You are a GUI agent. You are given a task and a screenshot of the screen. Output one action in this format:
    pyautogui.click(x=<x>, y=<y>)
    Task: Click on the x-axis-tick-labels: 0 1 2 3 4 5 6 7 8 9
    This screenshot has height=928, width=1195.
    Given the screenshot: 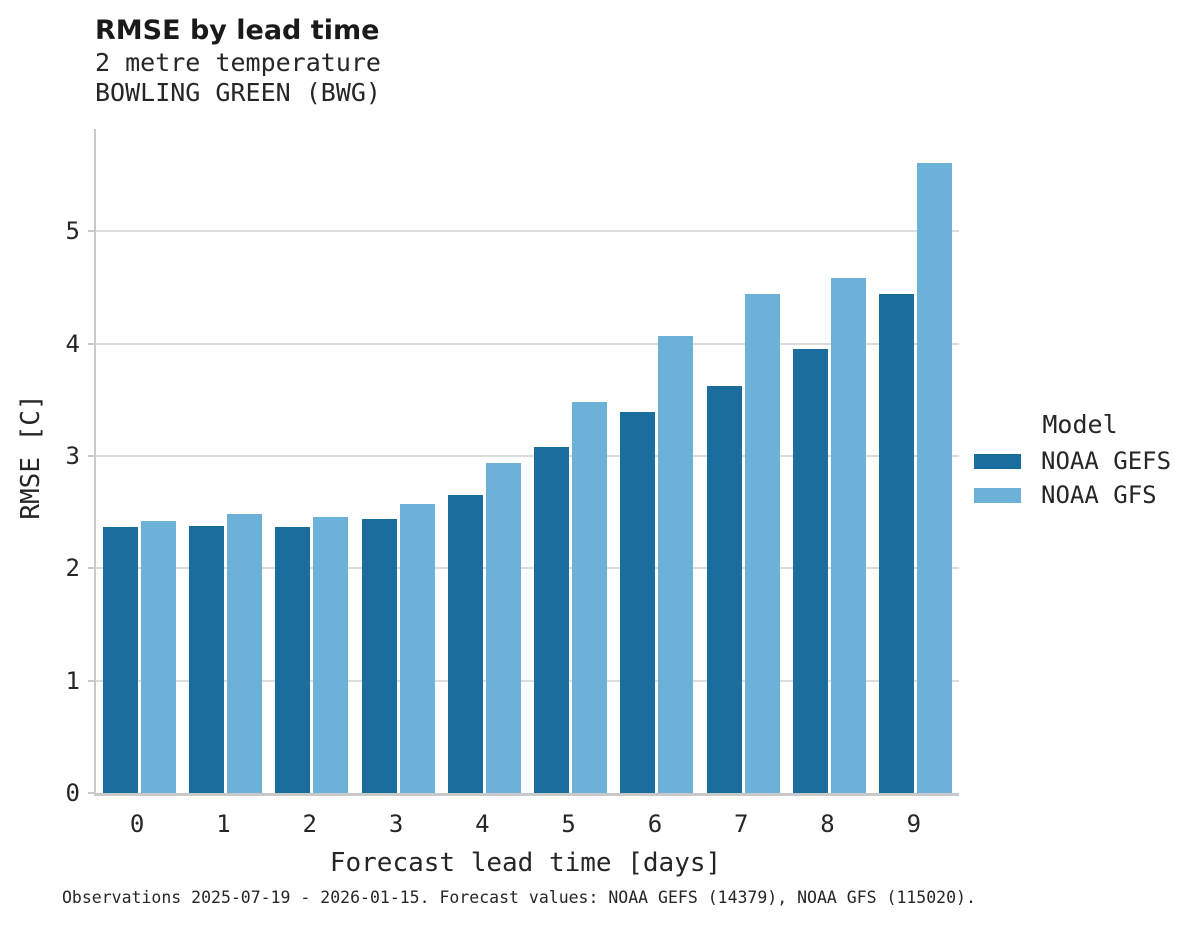 What is the action you would take?
    pyautogui.click(x=525, y=824)
    